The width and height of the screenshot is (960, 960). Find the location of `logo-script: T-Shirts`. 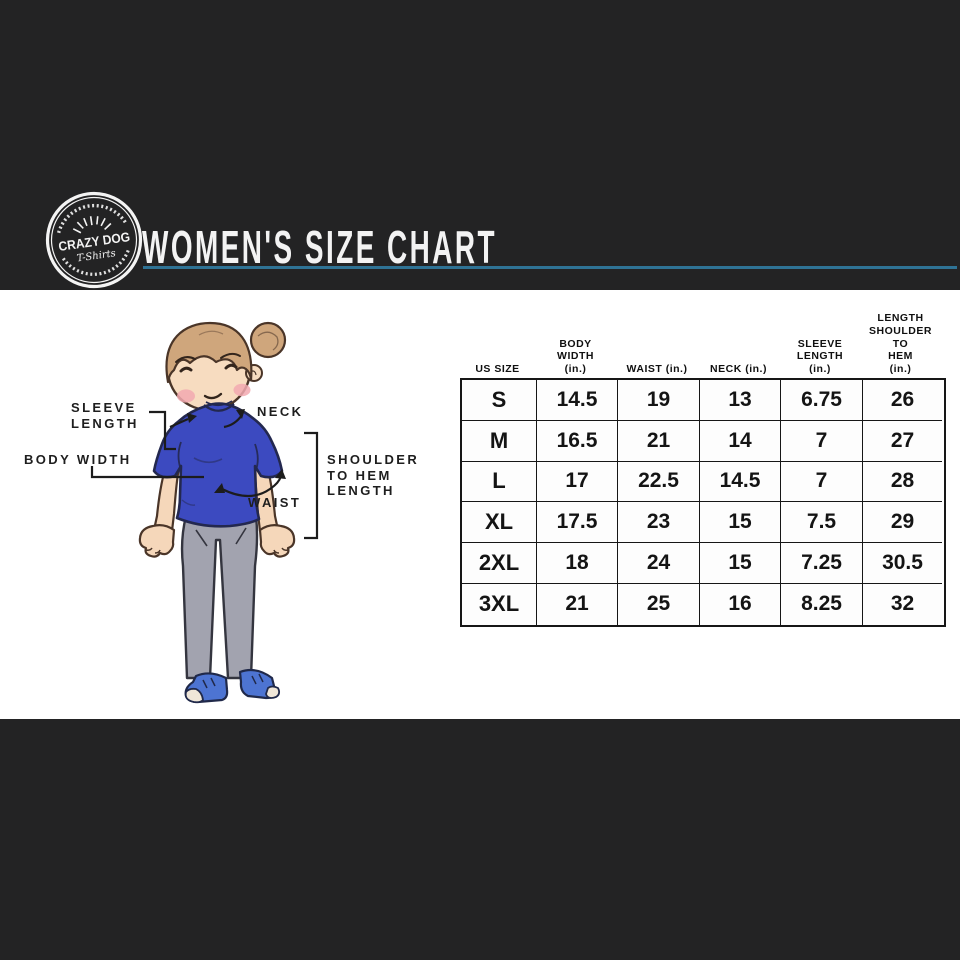

logo-script: T-Shirts is located at coordinates (96, 256).